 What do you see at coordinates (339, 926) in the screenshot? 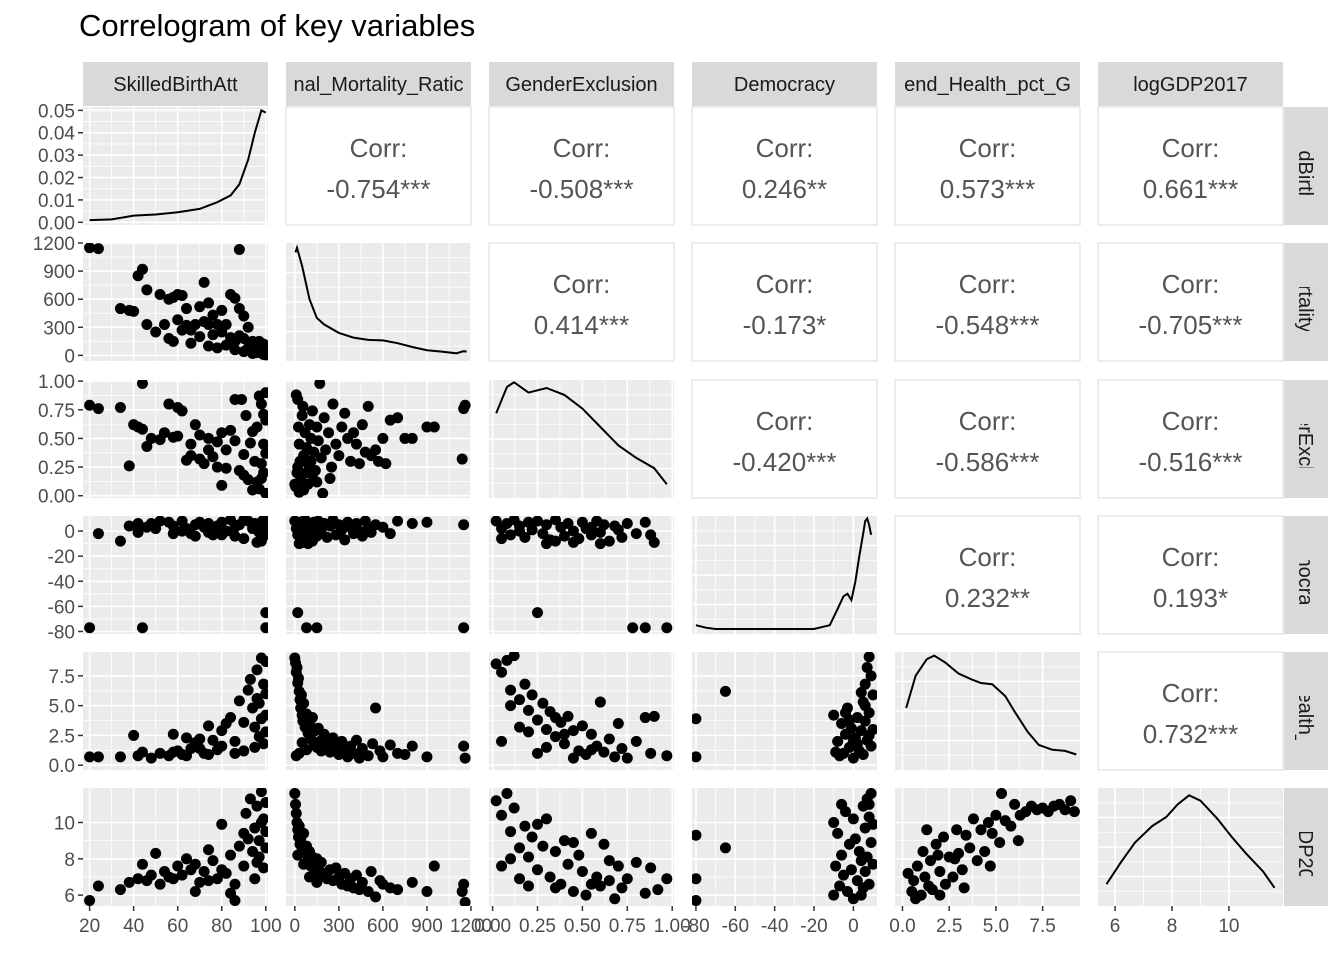
I see `x-tick-label: 300` at bounding box center [339, 926].